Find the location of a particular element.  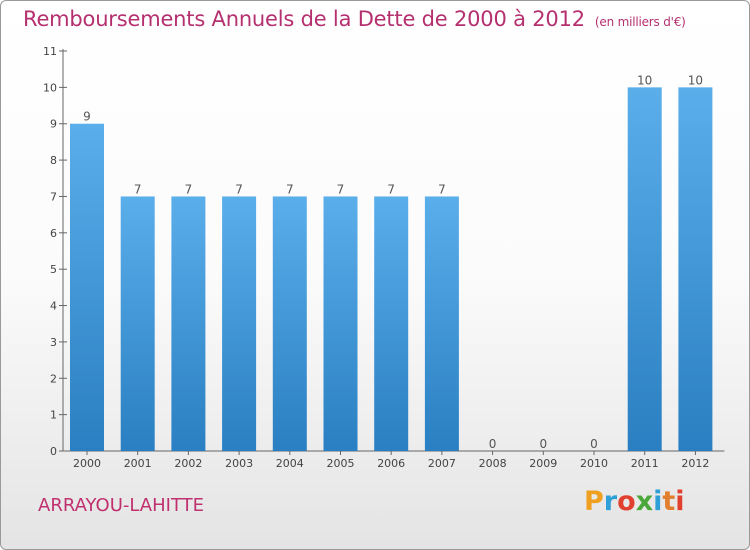

y-tick-label: 3 is located at coordinates (53, 342).